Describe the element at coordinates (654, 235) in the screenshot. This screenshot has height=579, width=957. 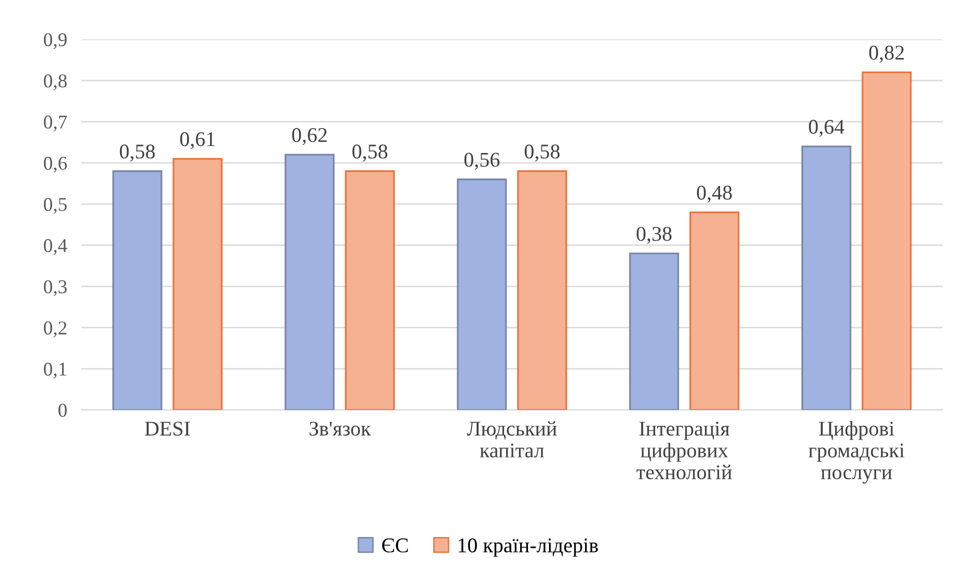
I see `data-label: 0,38` at that location.